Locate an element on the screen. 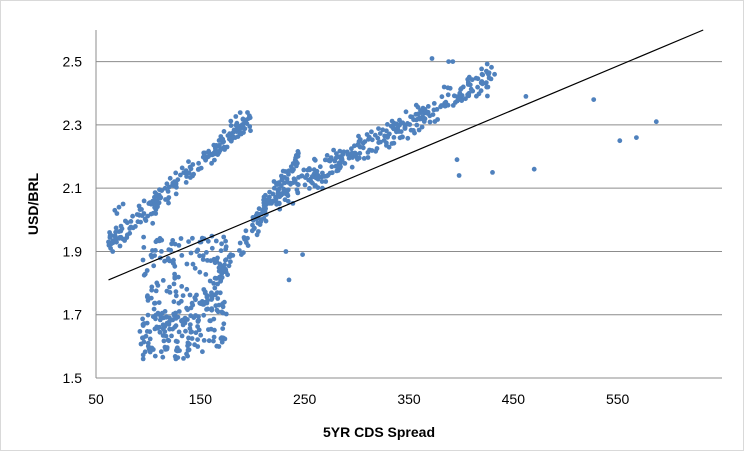 This screenshot has height=456, width=744. x-axis-title: 5YR CDS Spread is located at coordinates (379, 432).